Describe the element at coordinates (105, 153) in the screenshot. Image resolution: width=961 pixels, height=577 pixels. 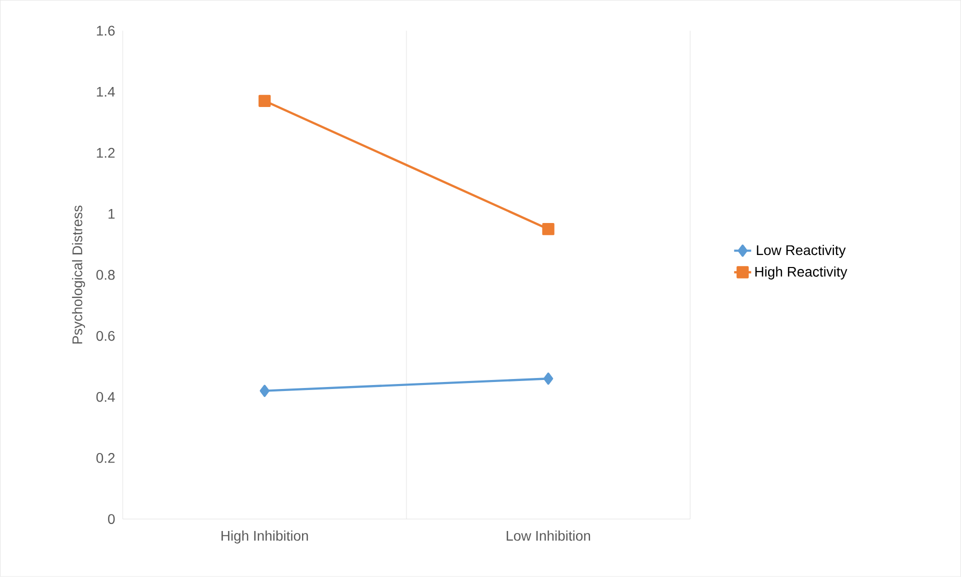
I see `y-tick-label: 1.2` at that location.